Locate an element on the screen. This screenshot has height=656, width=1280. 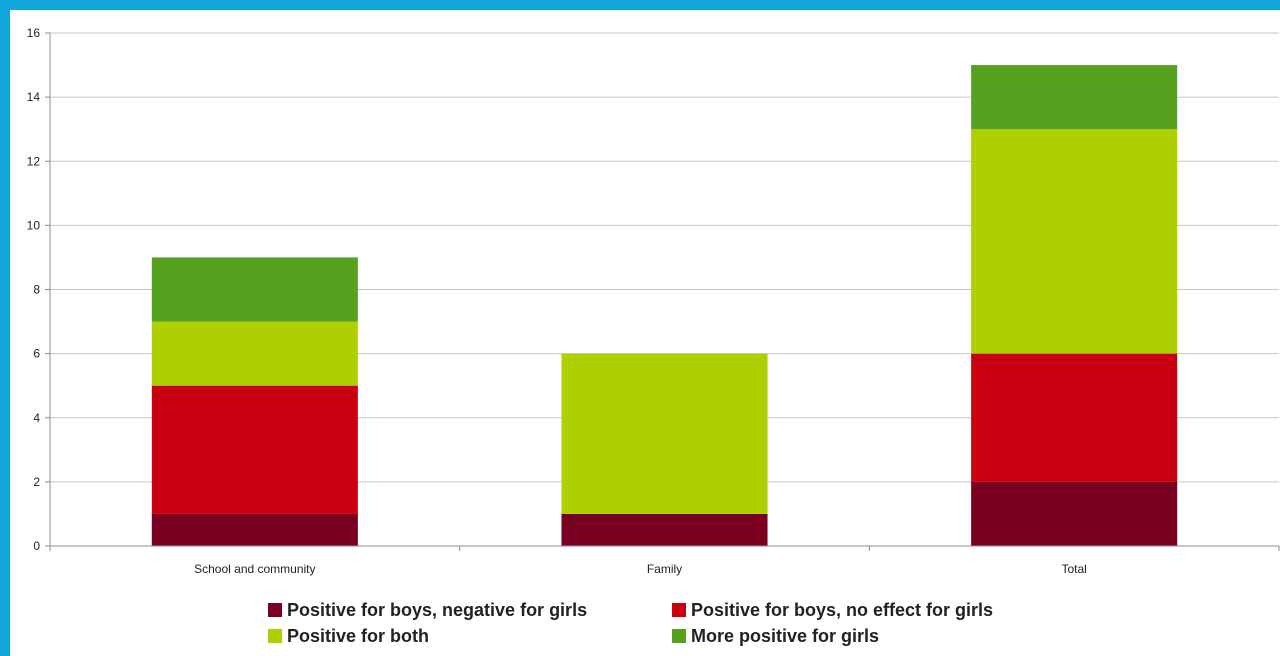
y-tick-label: 8 is located at coordinates (36, 290).